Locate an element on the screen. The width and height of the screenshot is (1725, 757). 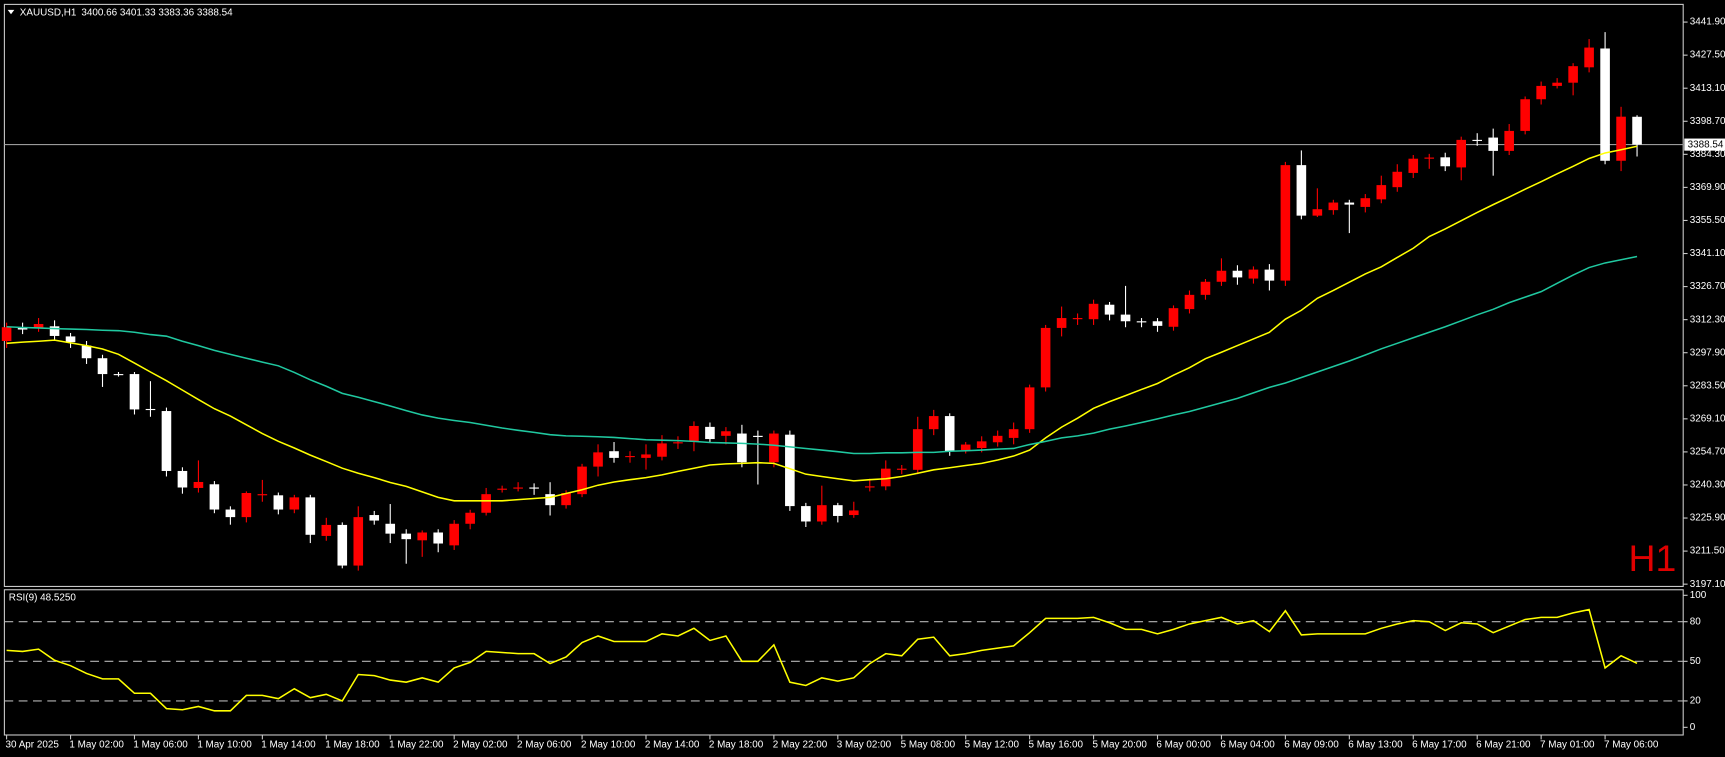
x-tick-label: 6 May 17:00 is located at coordinates (1439, 745).